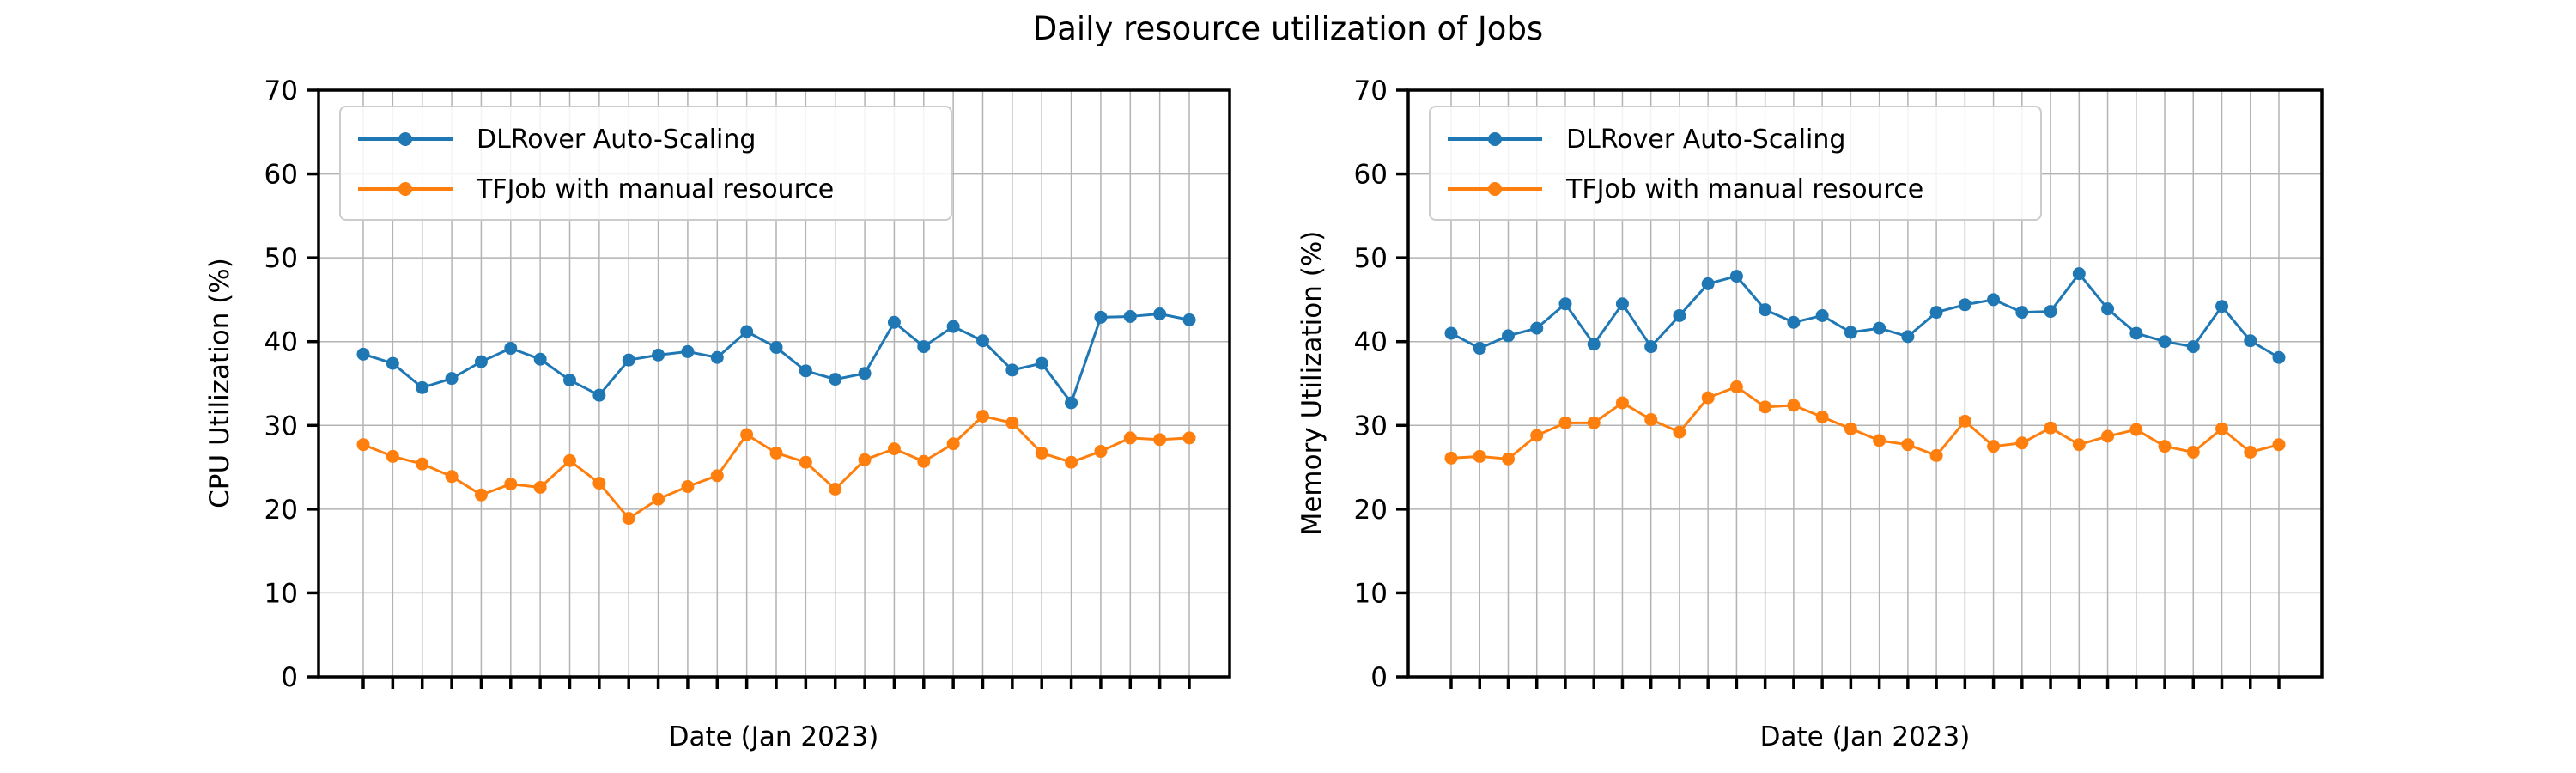  Describe the element at coordinates (1371, 342) in the screenshot. I see `y-tick-label: 40` at that location.